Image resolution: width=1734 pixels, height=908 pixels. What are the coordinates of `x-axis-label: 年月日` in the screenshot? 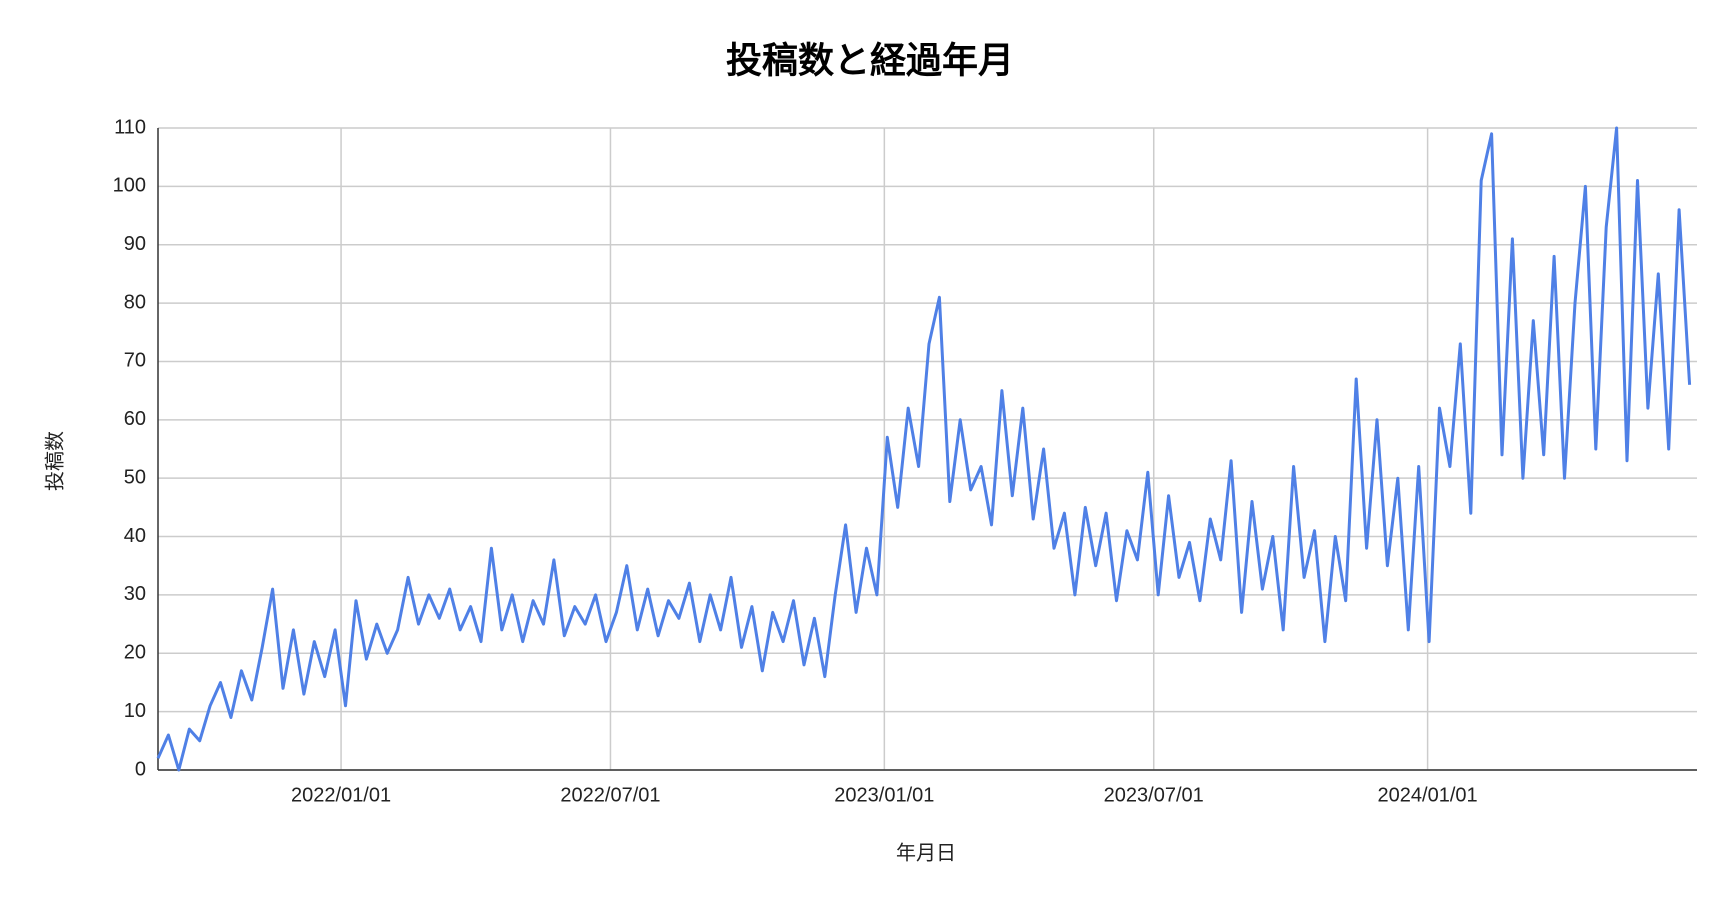 It's located at (926, 852).